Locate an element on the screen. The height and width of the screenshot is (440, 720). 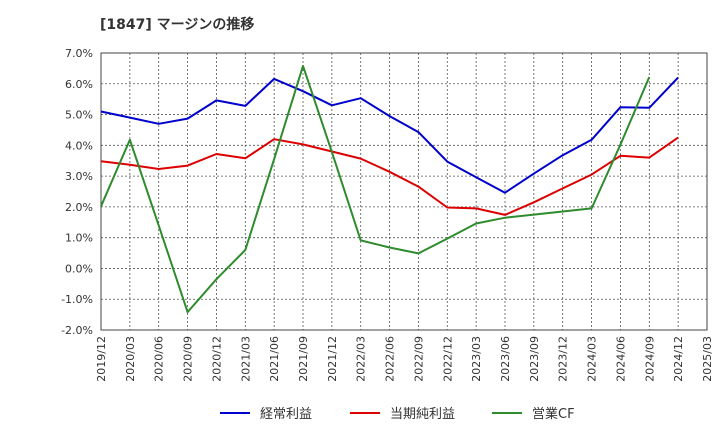
y-tick-label: 3.0% is located at coordinates (79, 176).